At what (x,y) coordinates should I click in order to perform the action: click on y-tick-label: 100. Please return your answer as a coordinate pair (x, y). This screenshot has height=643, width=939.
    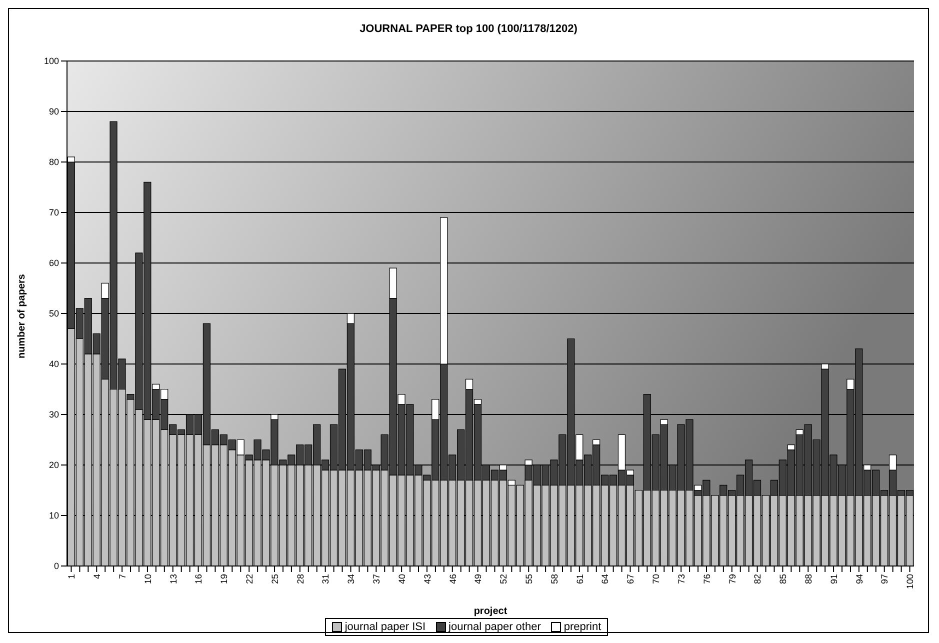
    Looking at the image, I should click on (51, 61).